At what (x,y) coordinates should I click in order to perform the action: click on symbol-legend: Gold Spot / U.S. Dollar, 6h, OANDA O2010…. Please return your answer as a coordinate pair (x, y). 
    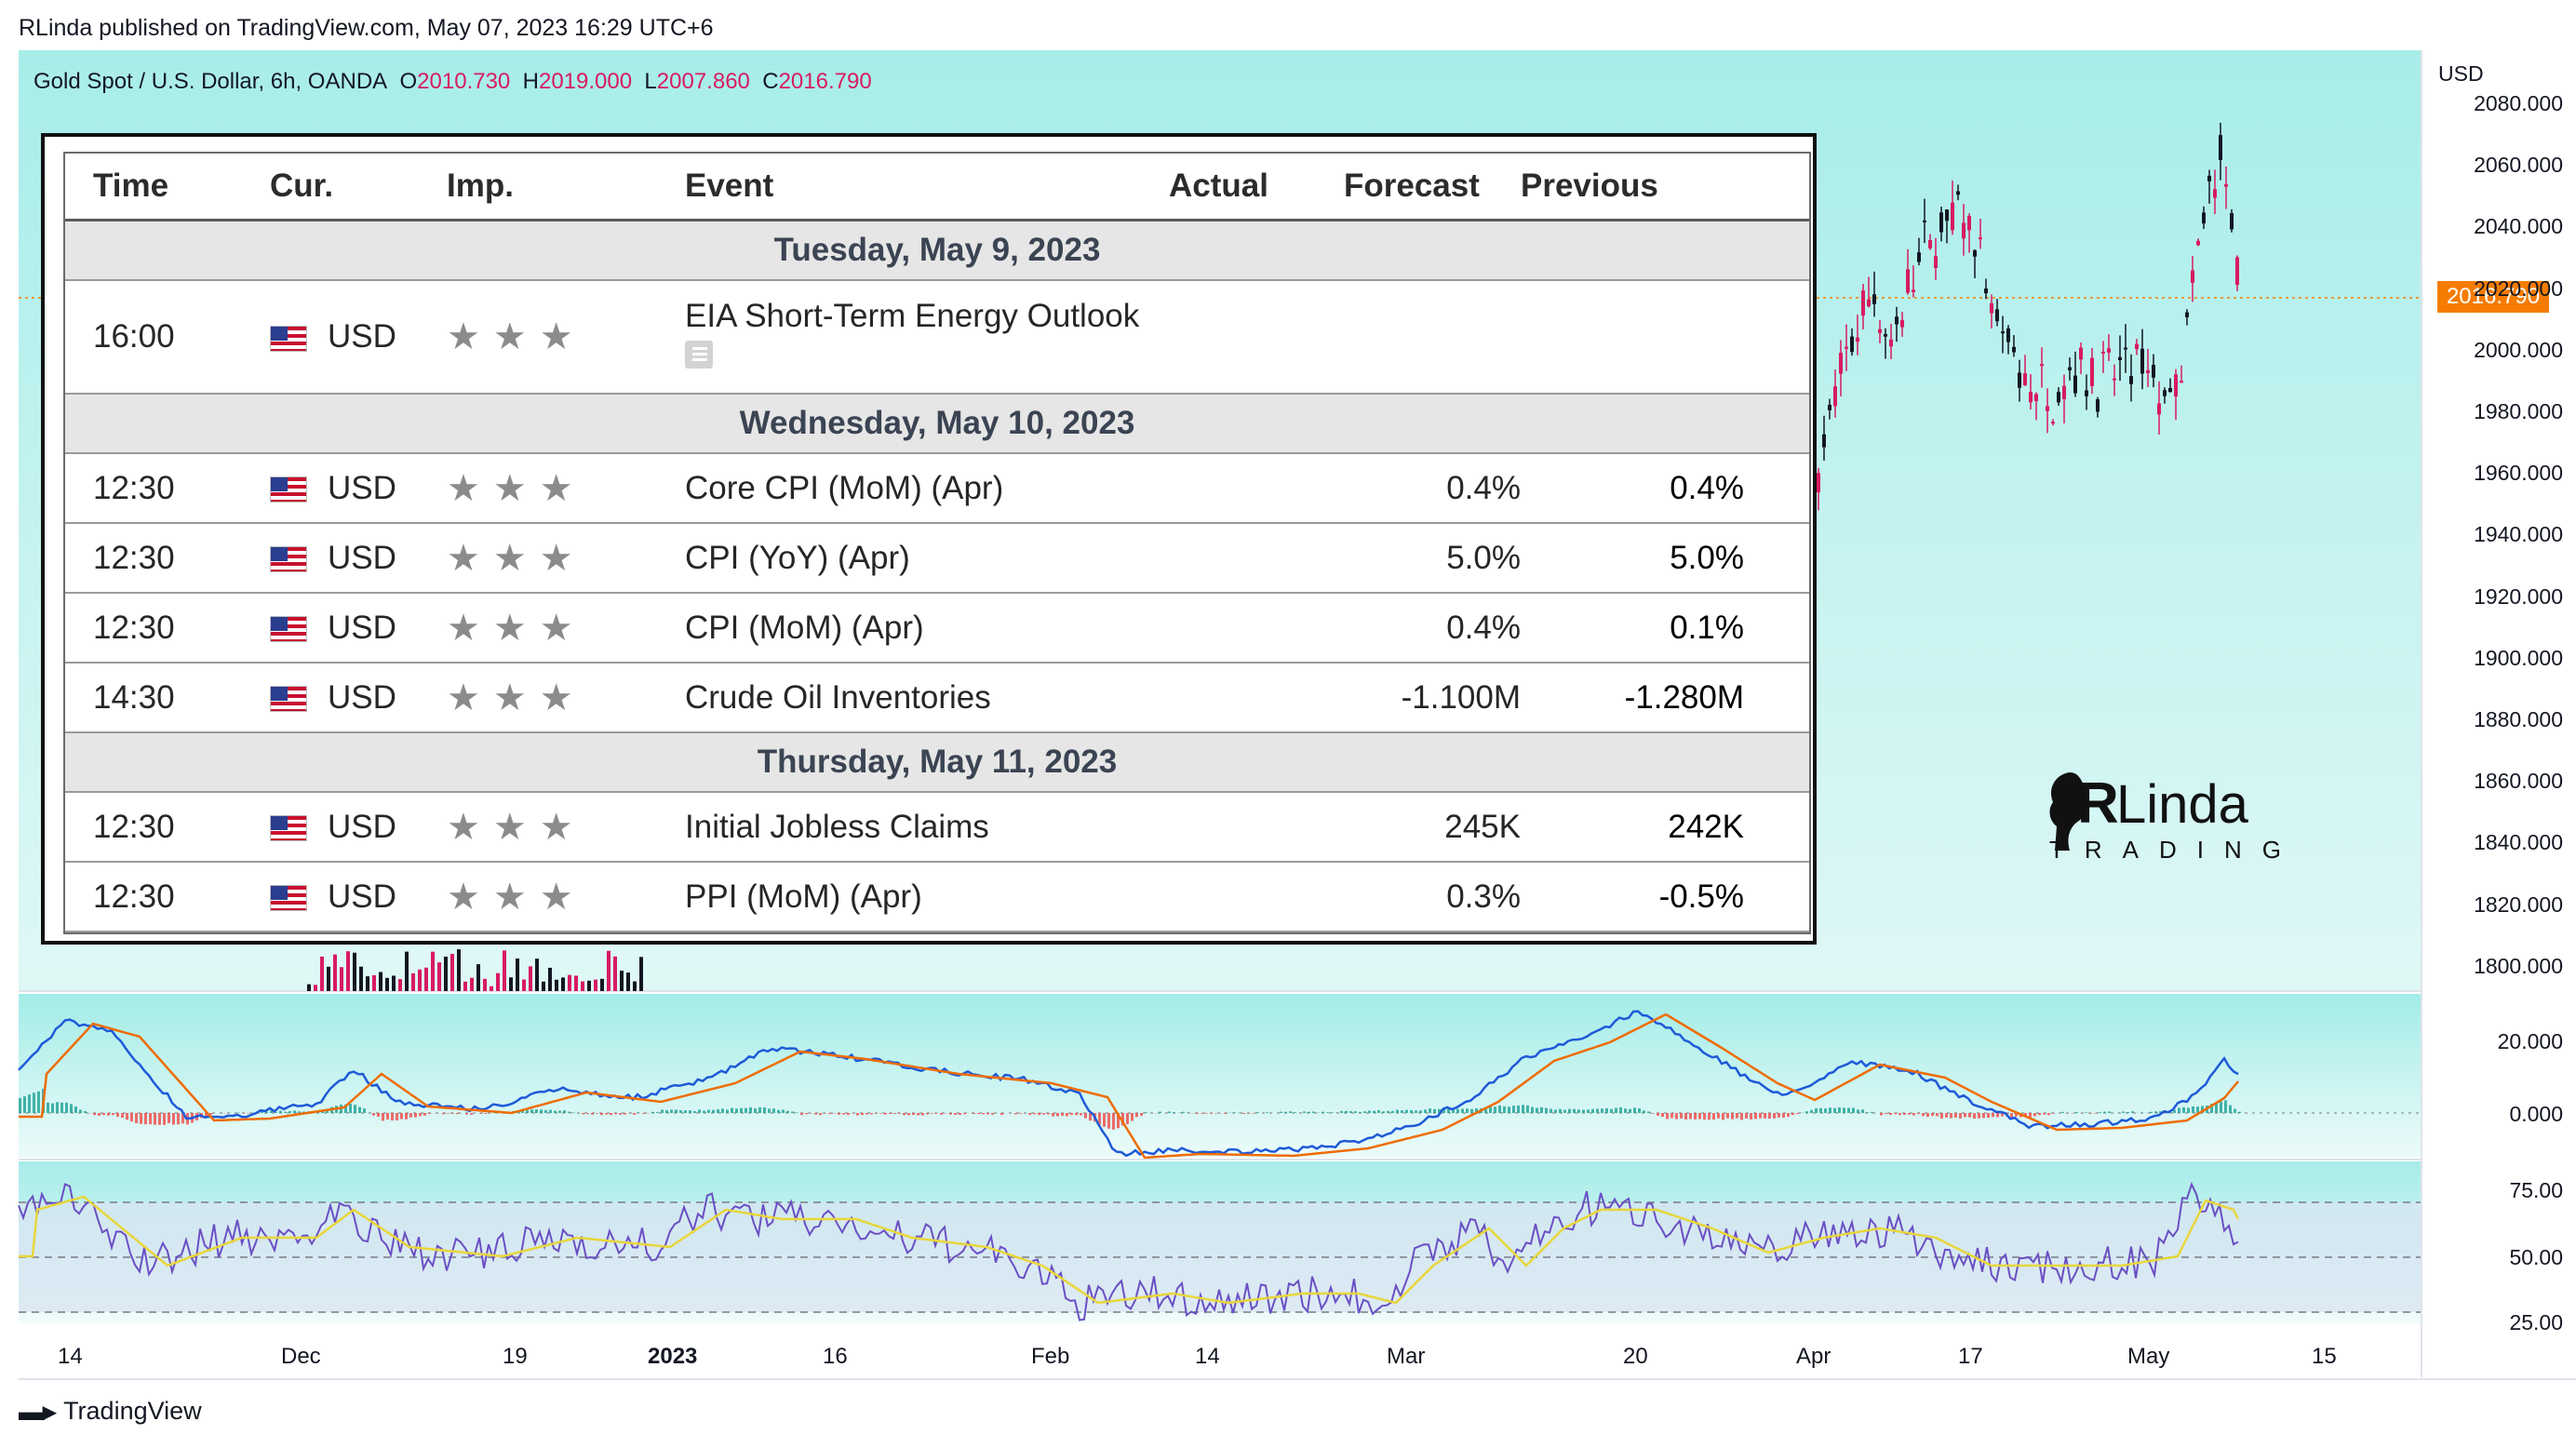
    Looking at the image, I should click on (453, 82).